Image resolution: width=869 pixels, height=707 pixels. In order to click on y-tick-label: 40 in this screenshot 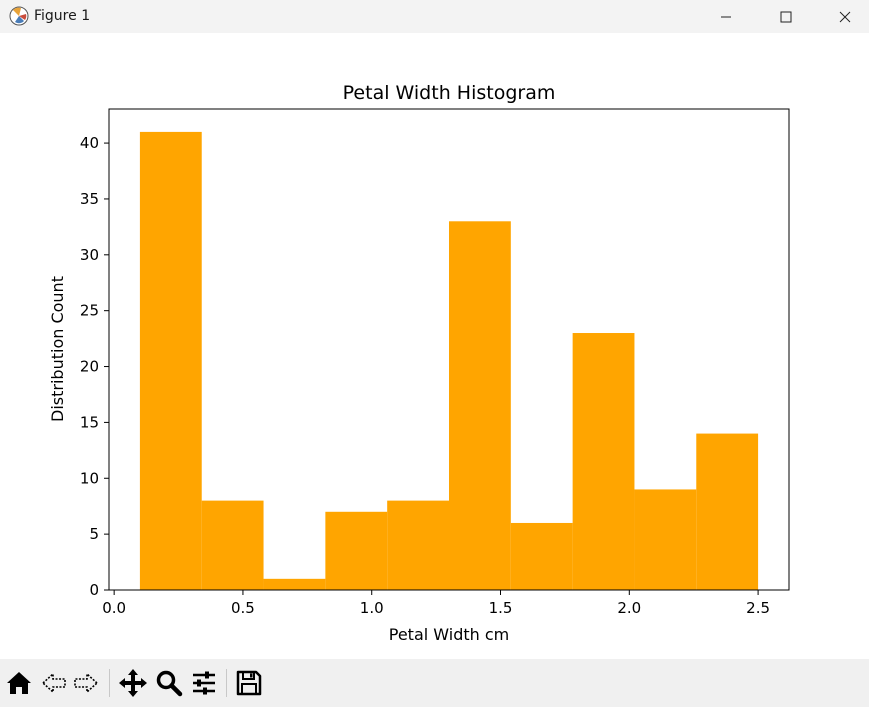, I will do `click(89, 143)`.